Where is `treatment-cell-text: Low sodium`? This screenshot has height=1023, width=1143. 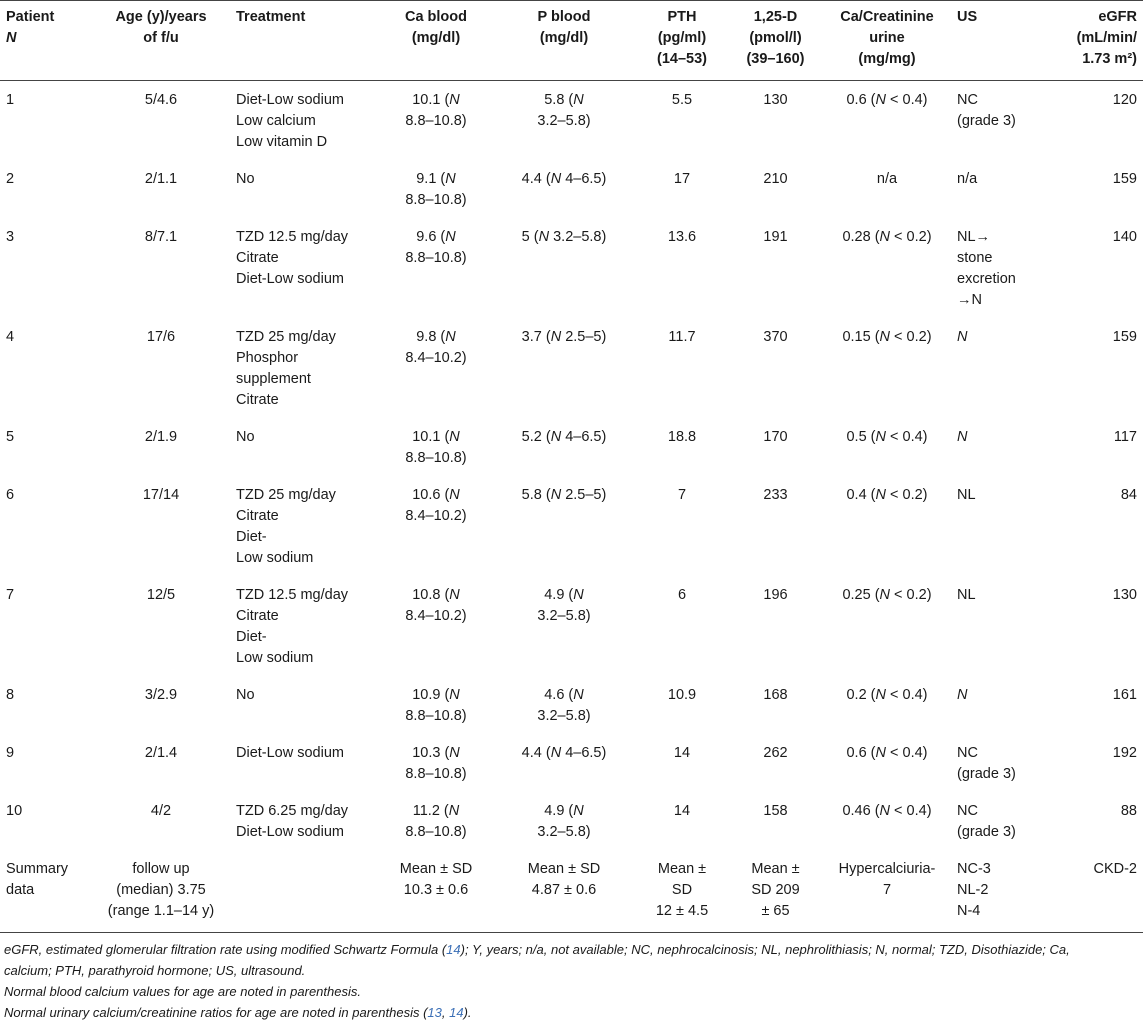
treatment-cell-text: Low sodium is located at coordinates (275, 558).